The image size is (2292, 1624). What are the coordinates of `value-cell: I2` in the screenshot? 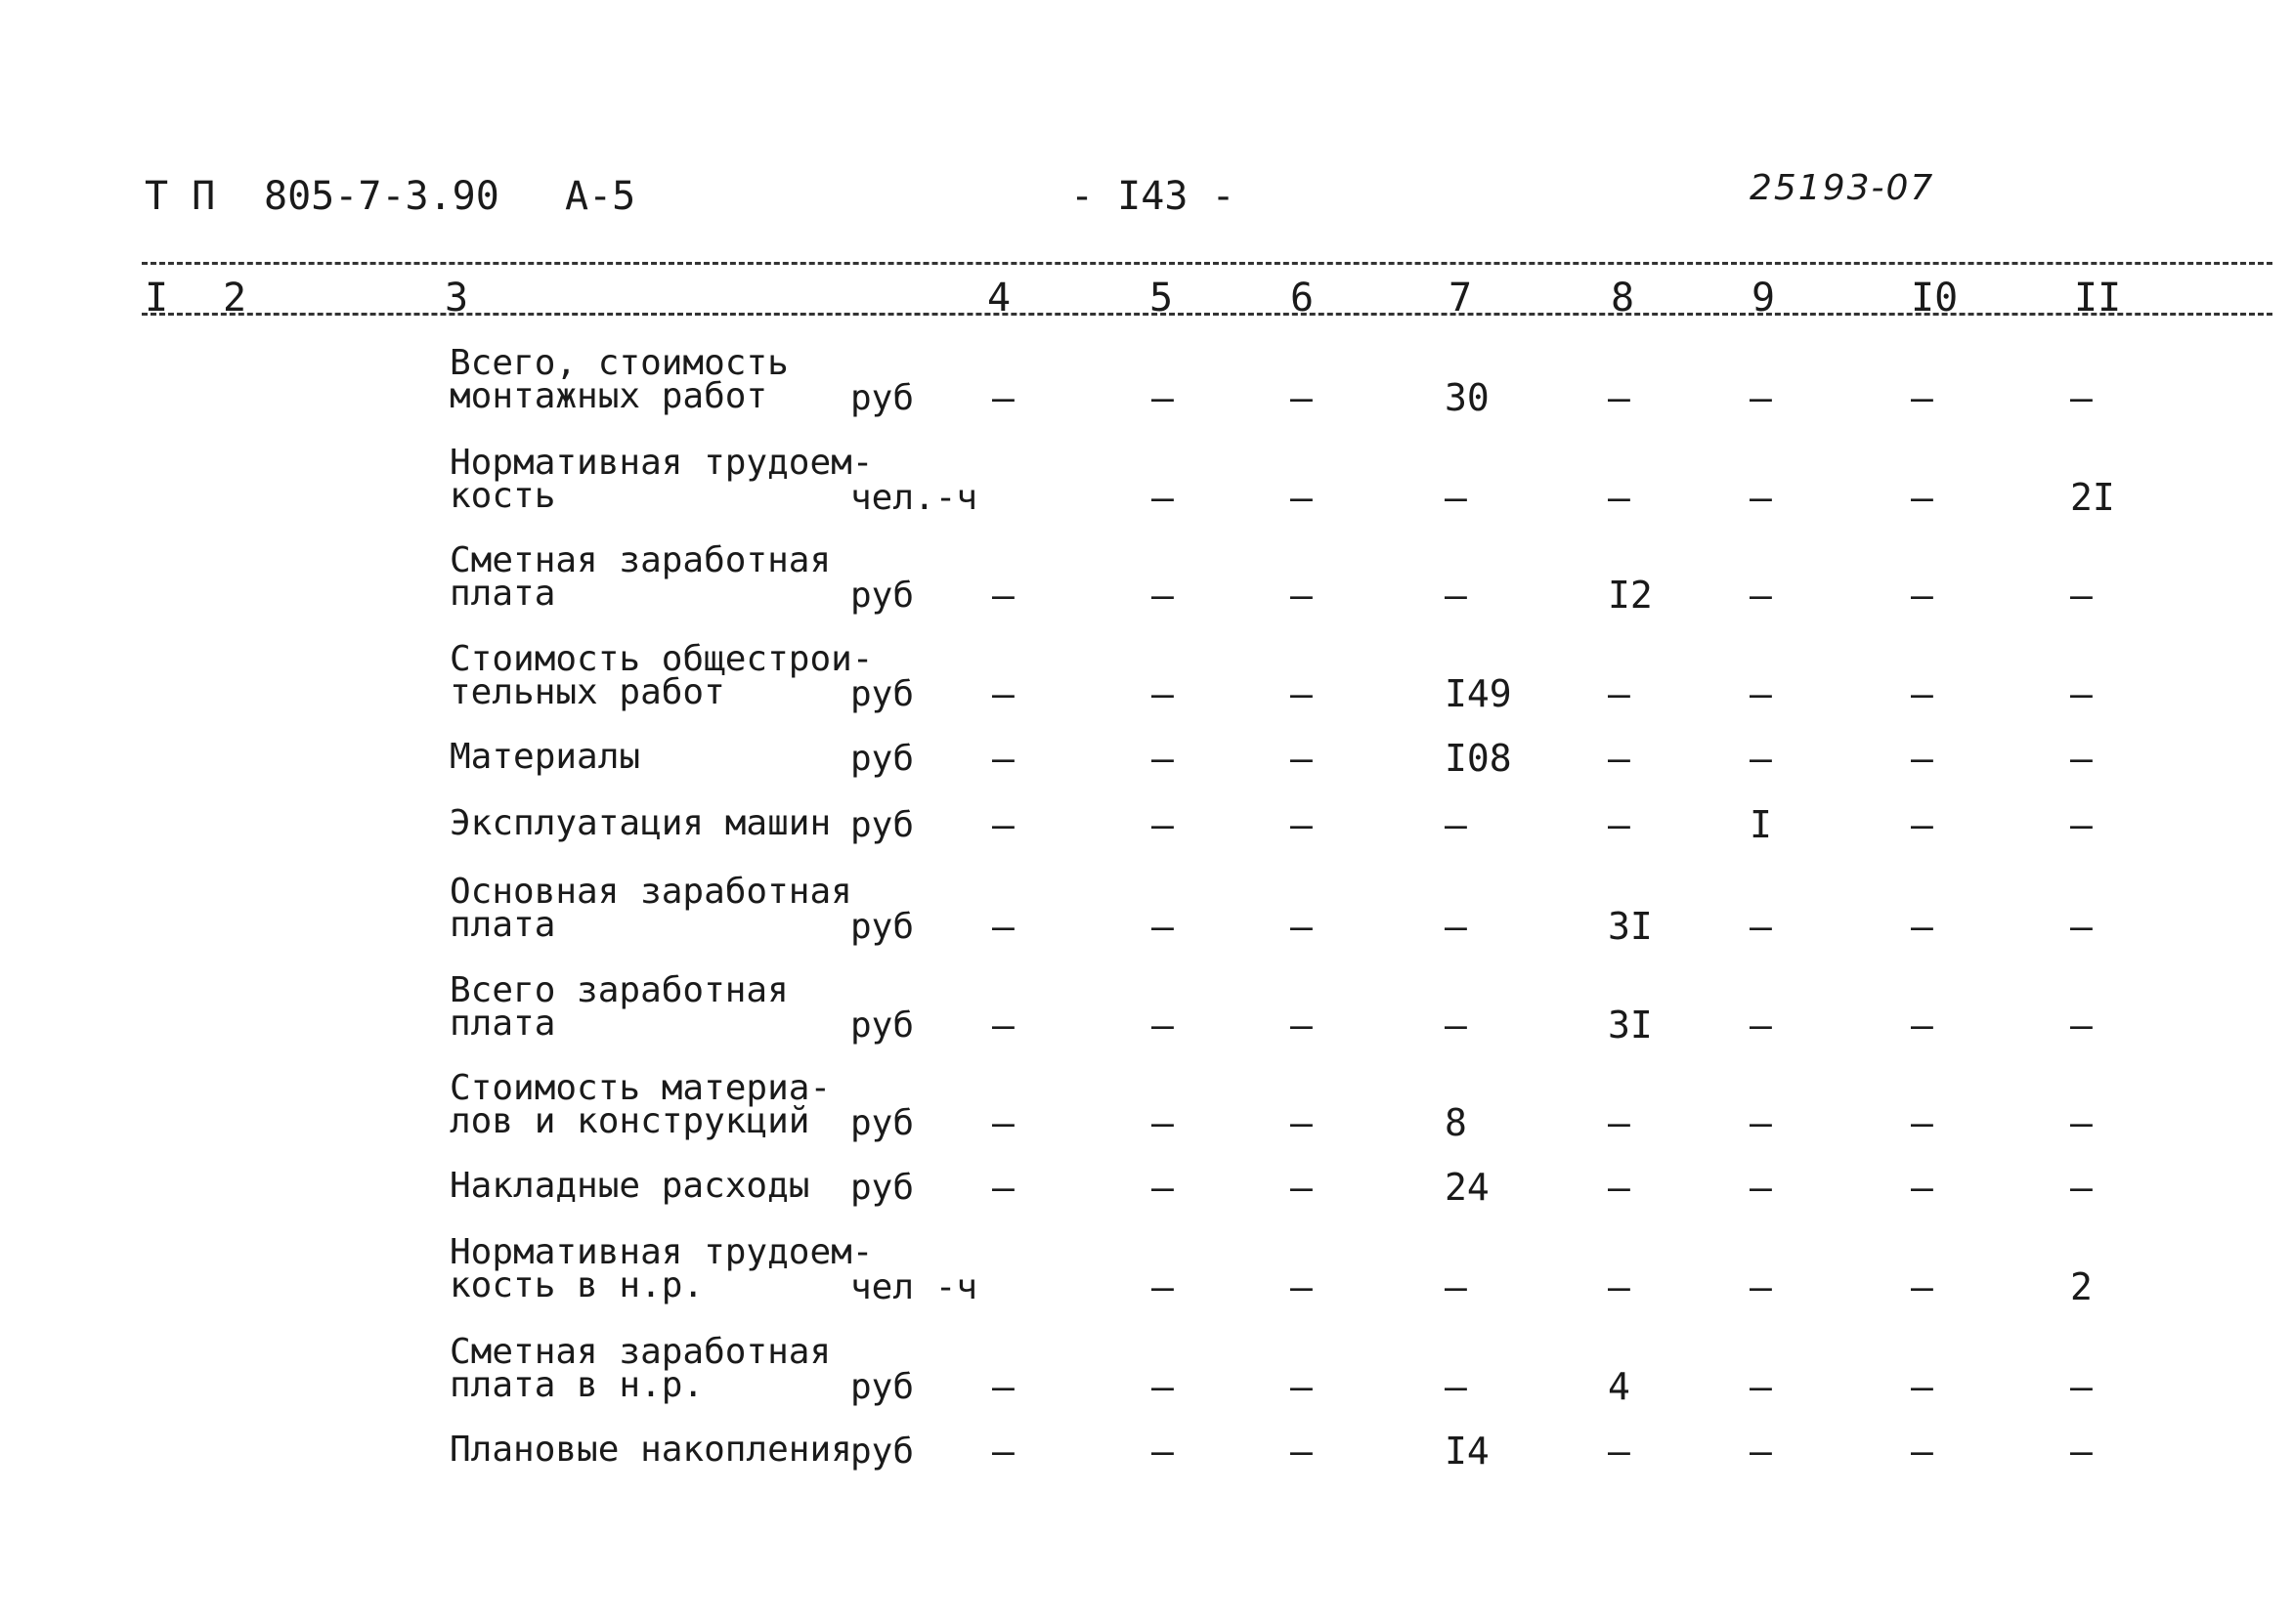 It's located at (1630, 595).